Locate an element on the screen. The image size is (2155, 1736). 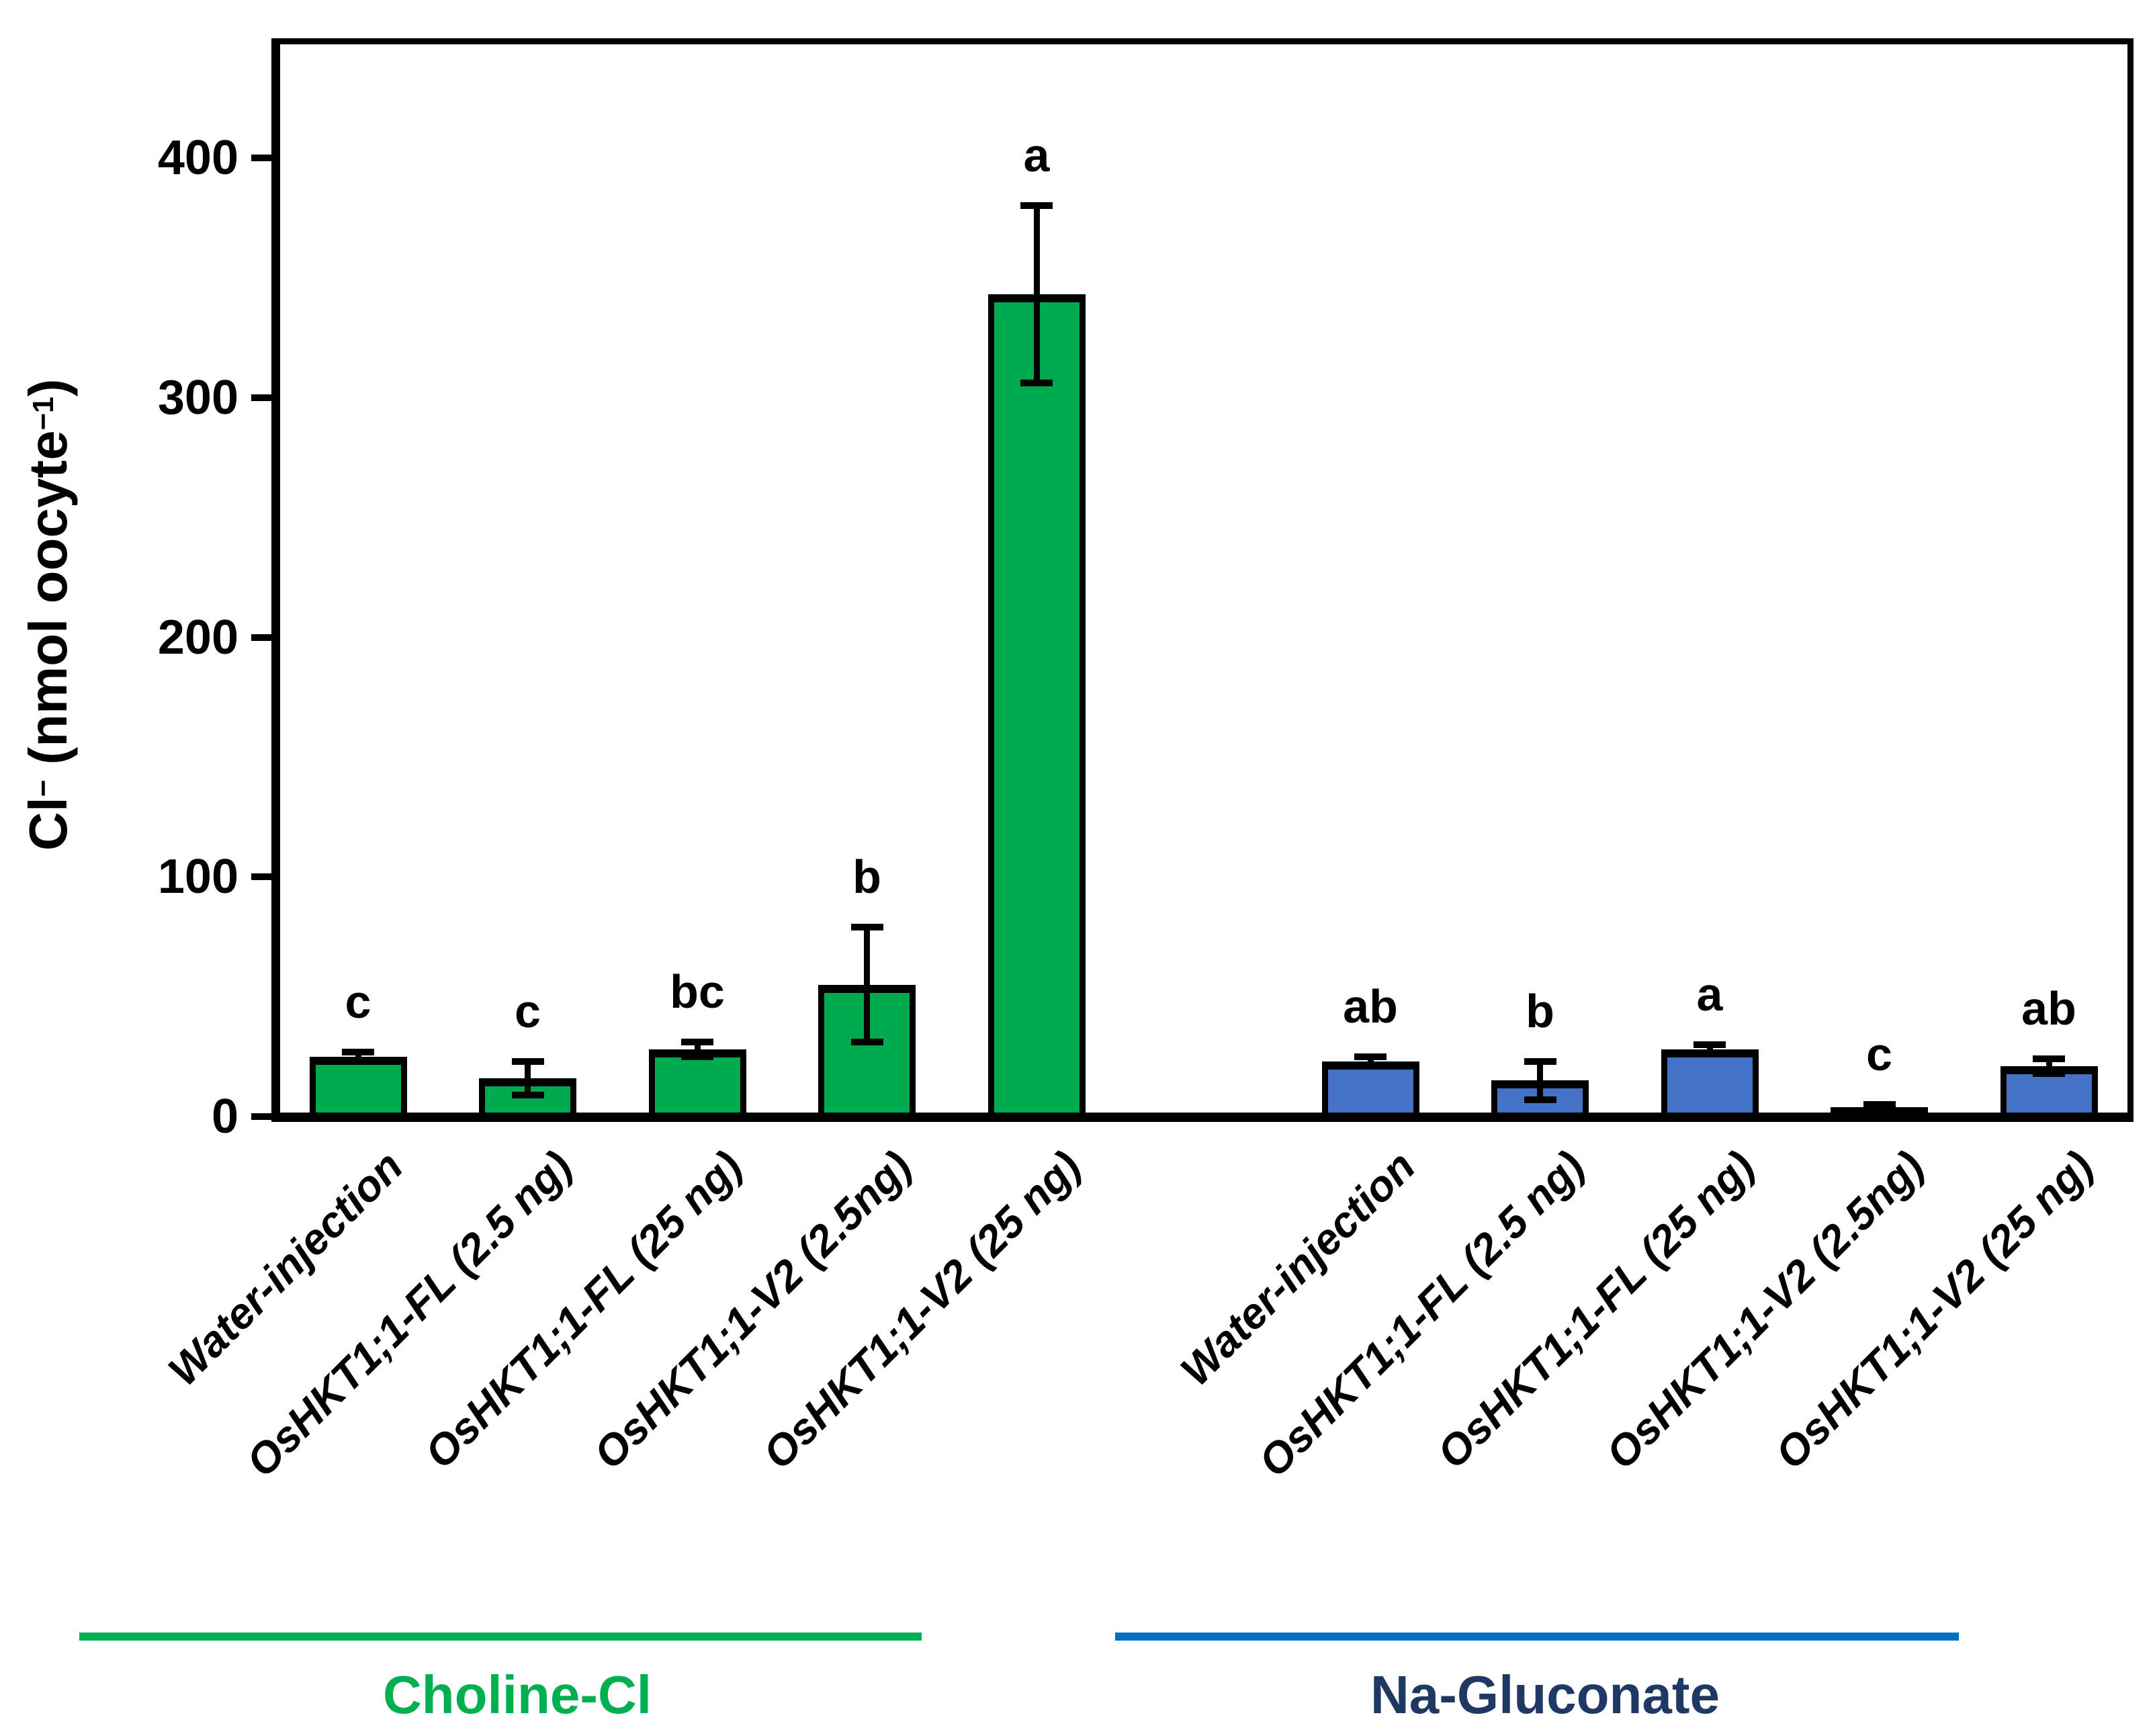
choline-cl-group-label: Choline-Cl is located at coordinates (517, 1695).